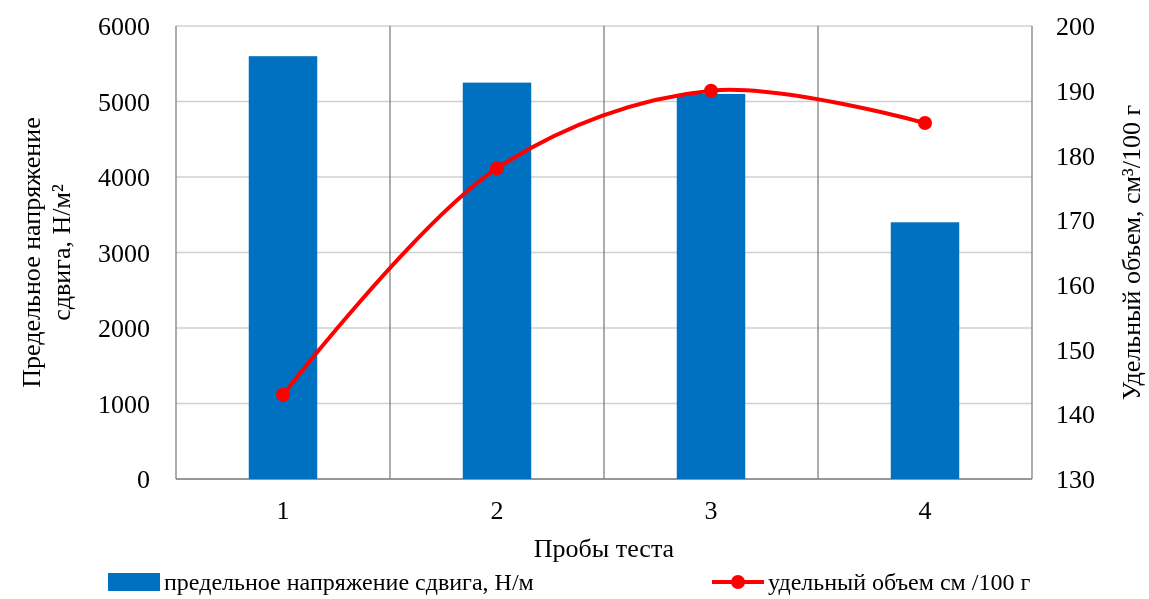  What do you see at coordinates (711, 510) in the screenshot?
I see `x-tick-label: 3` at bounding box center [711, 510].